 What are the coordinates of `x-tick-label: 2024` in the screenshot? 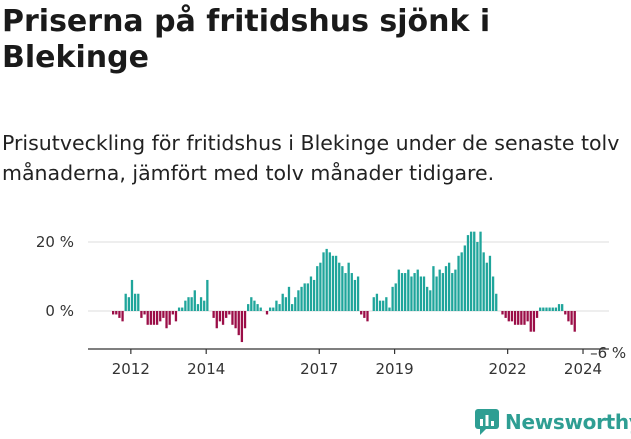 It's located at (583, 369).